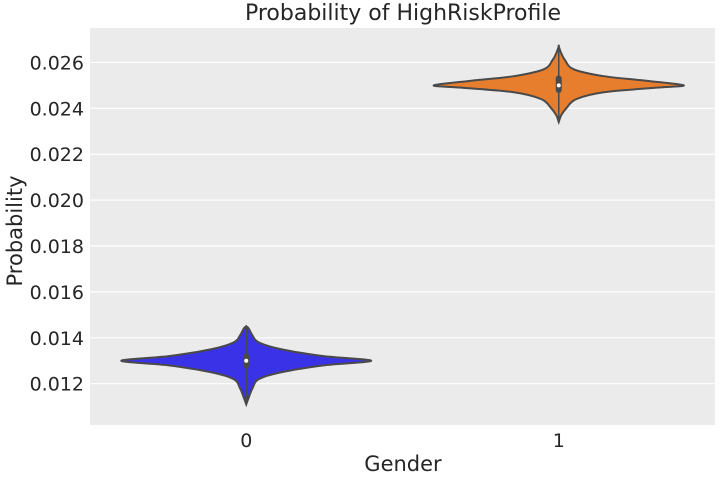  I want to click on y-tick-label: 0.022, so click(57, 155).